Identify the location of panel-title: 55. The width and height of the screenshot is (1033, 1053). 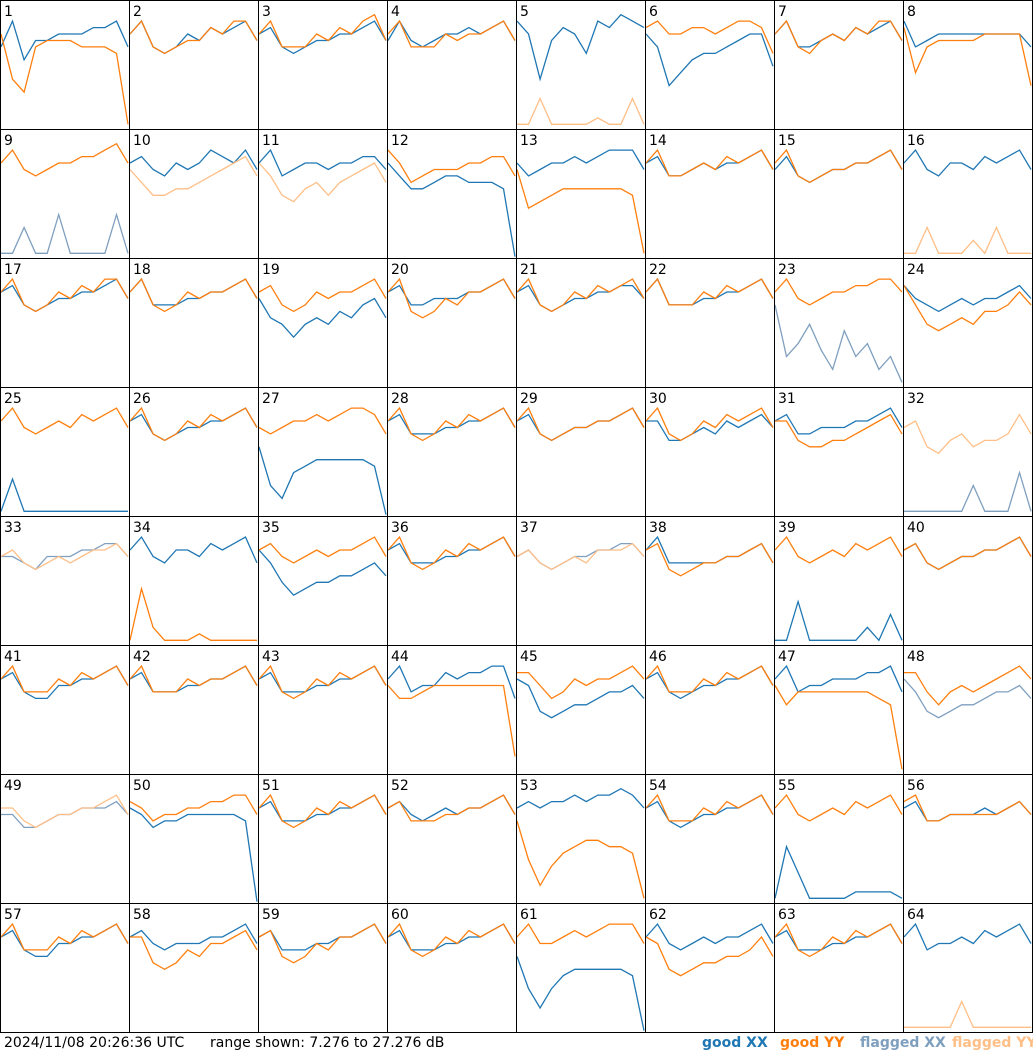
(787, 786).